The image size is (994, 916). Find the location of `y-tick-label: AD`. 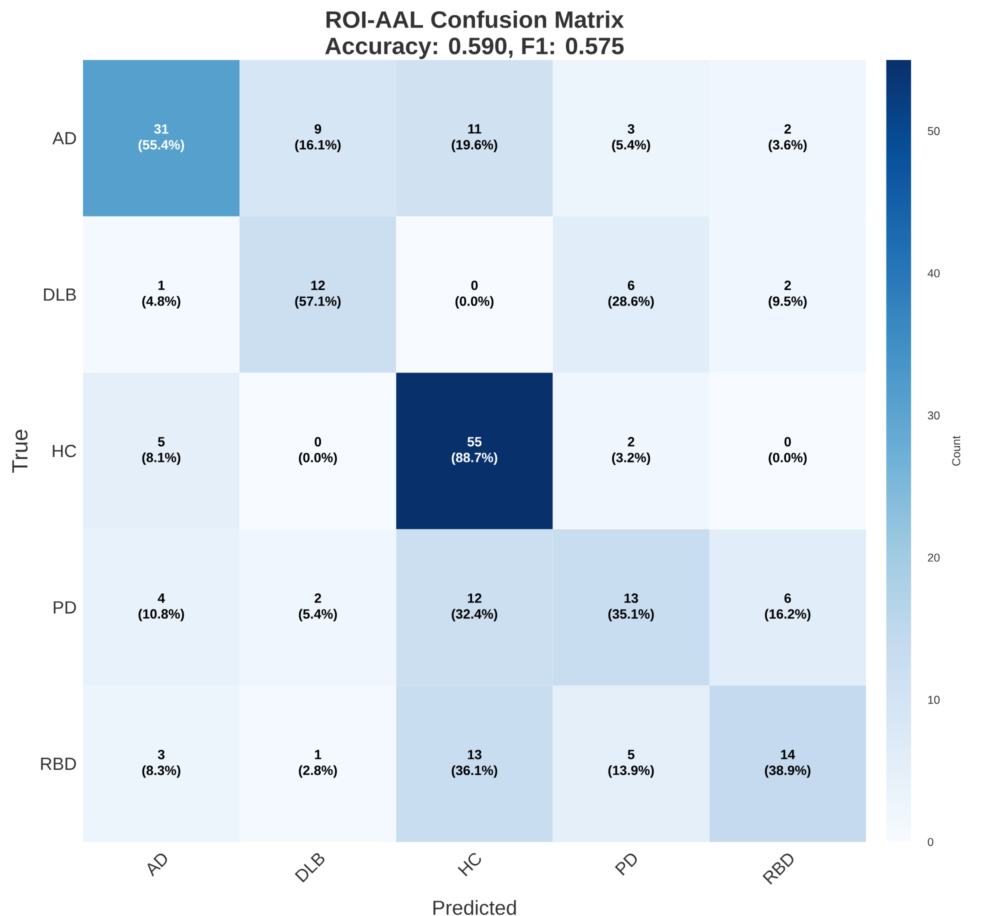

y-tick-label: AD is located at coordinates (64, 138).